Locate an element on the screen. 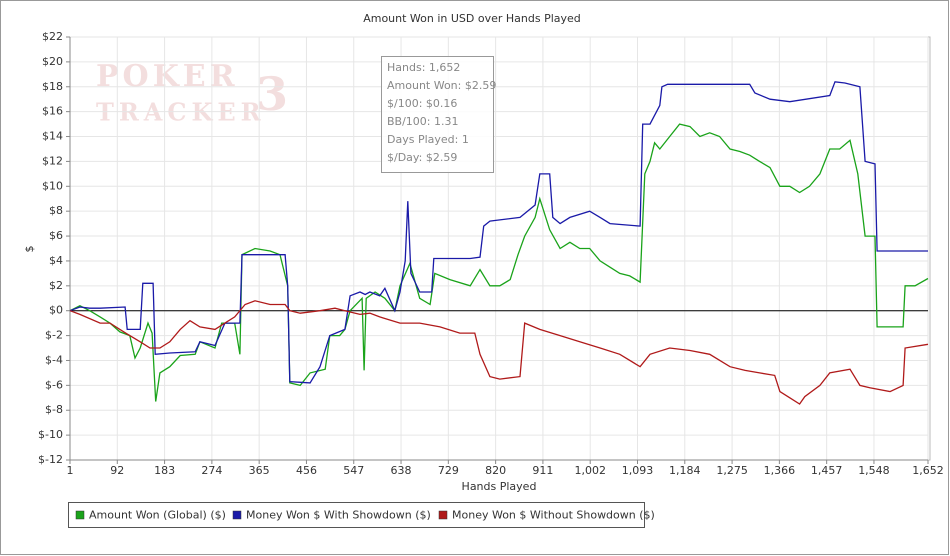 This screenshot has width=950, height=556. x-tick-label: 1,184 is located at coordinates (685, 470).